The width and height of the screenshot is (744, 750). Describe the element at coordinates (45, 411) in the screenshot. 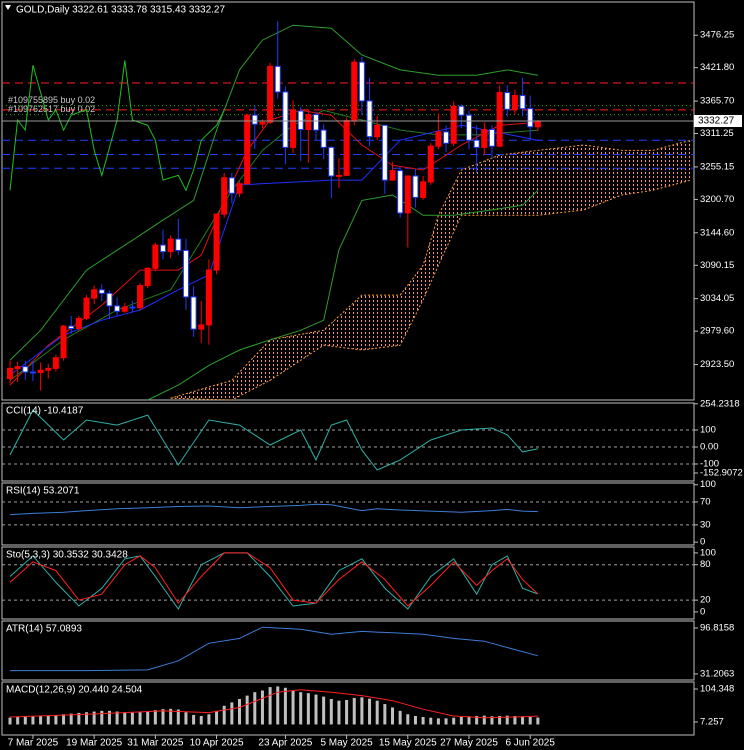

I see `panel-title: CCI(14) -10.4187` at that location.